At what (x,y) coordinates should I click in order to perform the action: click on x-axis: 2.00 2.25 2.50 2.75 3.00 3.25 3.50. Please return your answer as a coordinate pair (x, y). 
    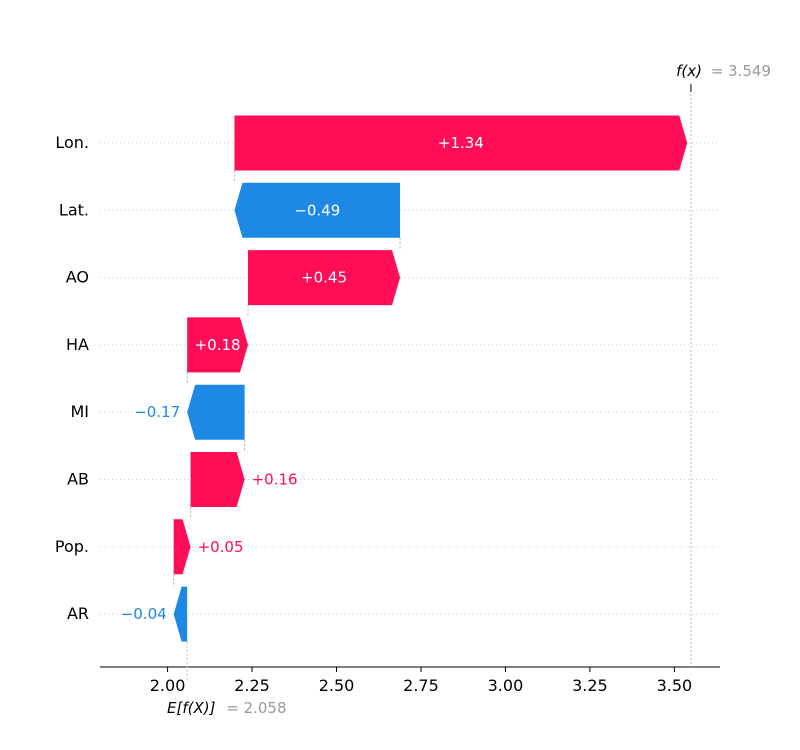
    Looking at the image, I should click on (410, 680).